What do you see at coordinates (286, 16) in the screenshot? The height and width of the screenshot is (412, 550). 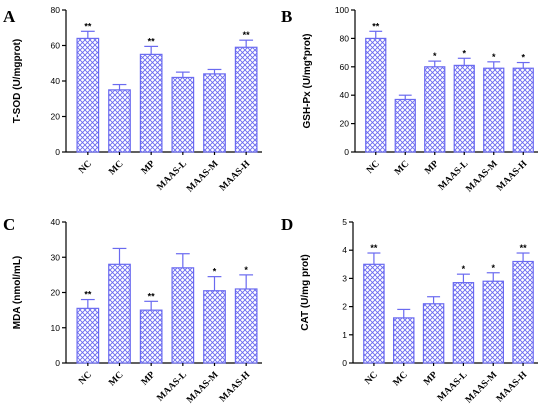 I see `panel-letter: B` at bounding box center [286, 16].